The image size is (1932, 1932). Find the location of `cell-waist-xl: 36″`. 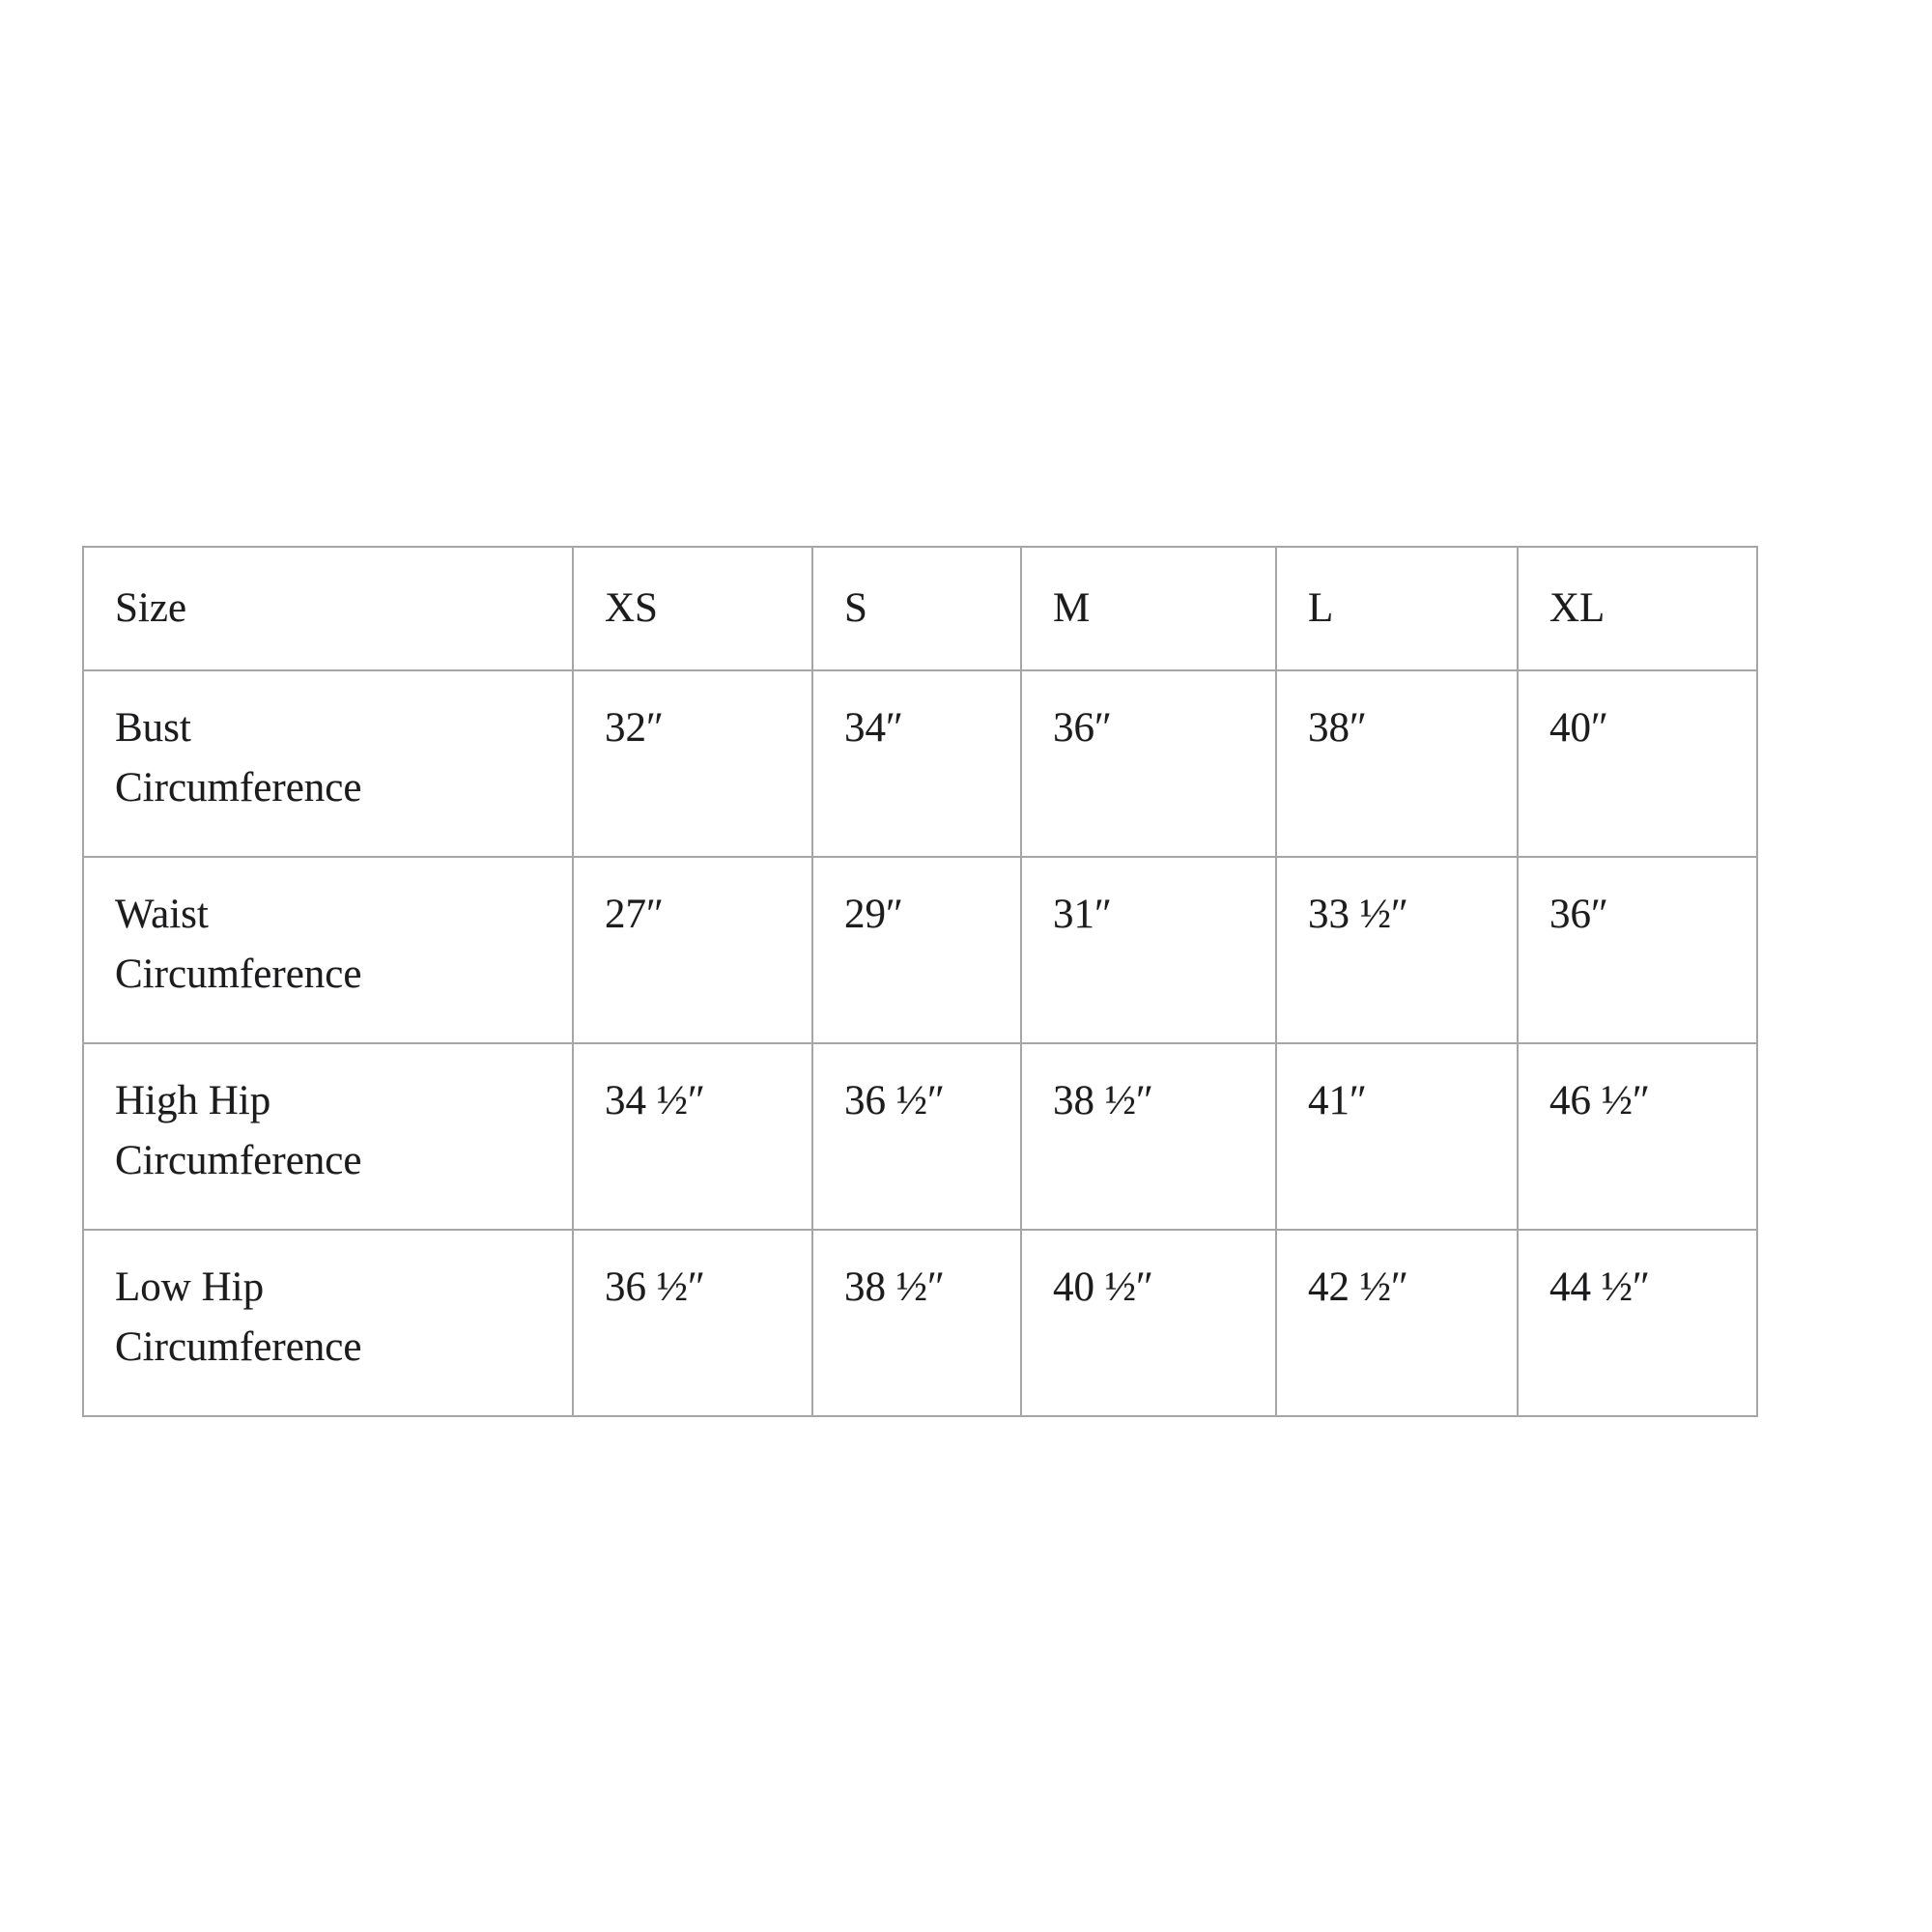

cell-waist-xl: 36″ is located at coordinates (1637, 950).